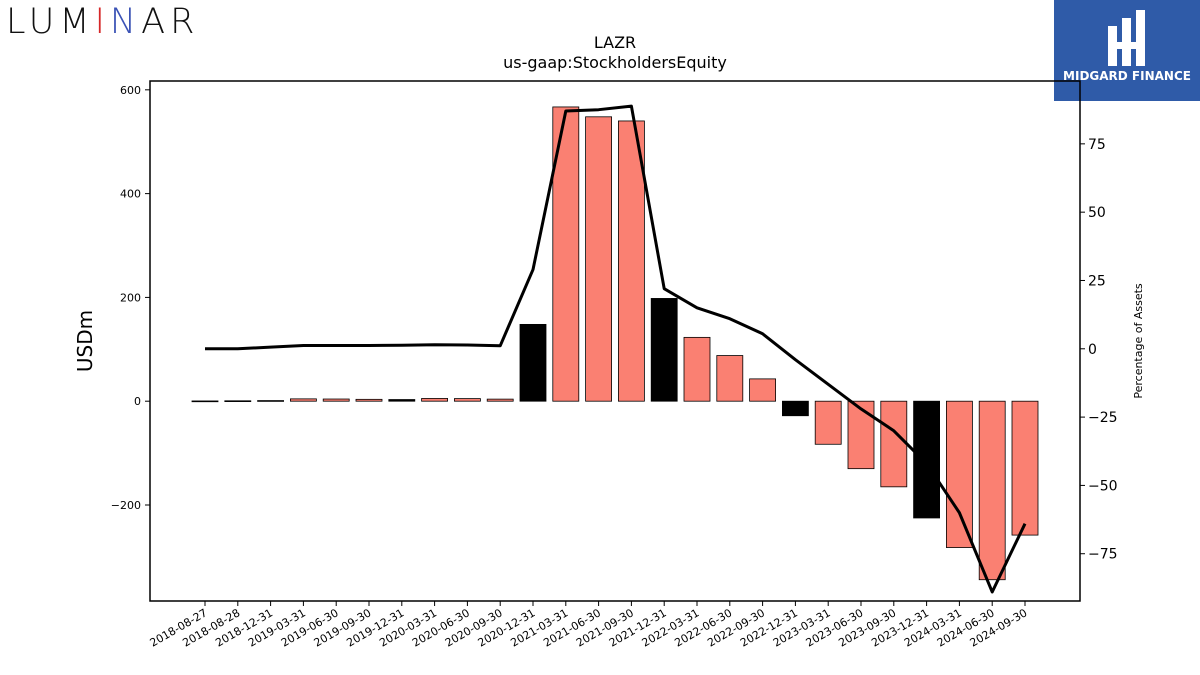 This screenshot has width=1200, height=675. I want to click on luminar-logo: LUMINAR, so click(102, 22).